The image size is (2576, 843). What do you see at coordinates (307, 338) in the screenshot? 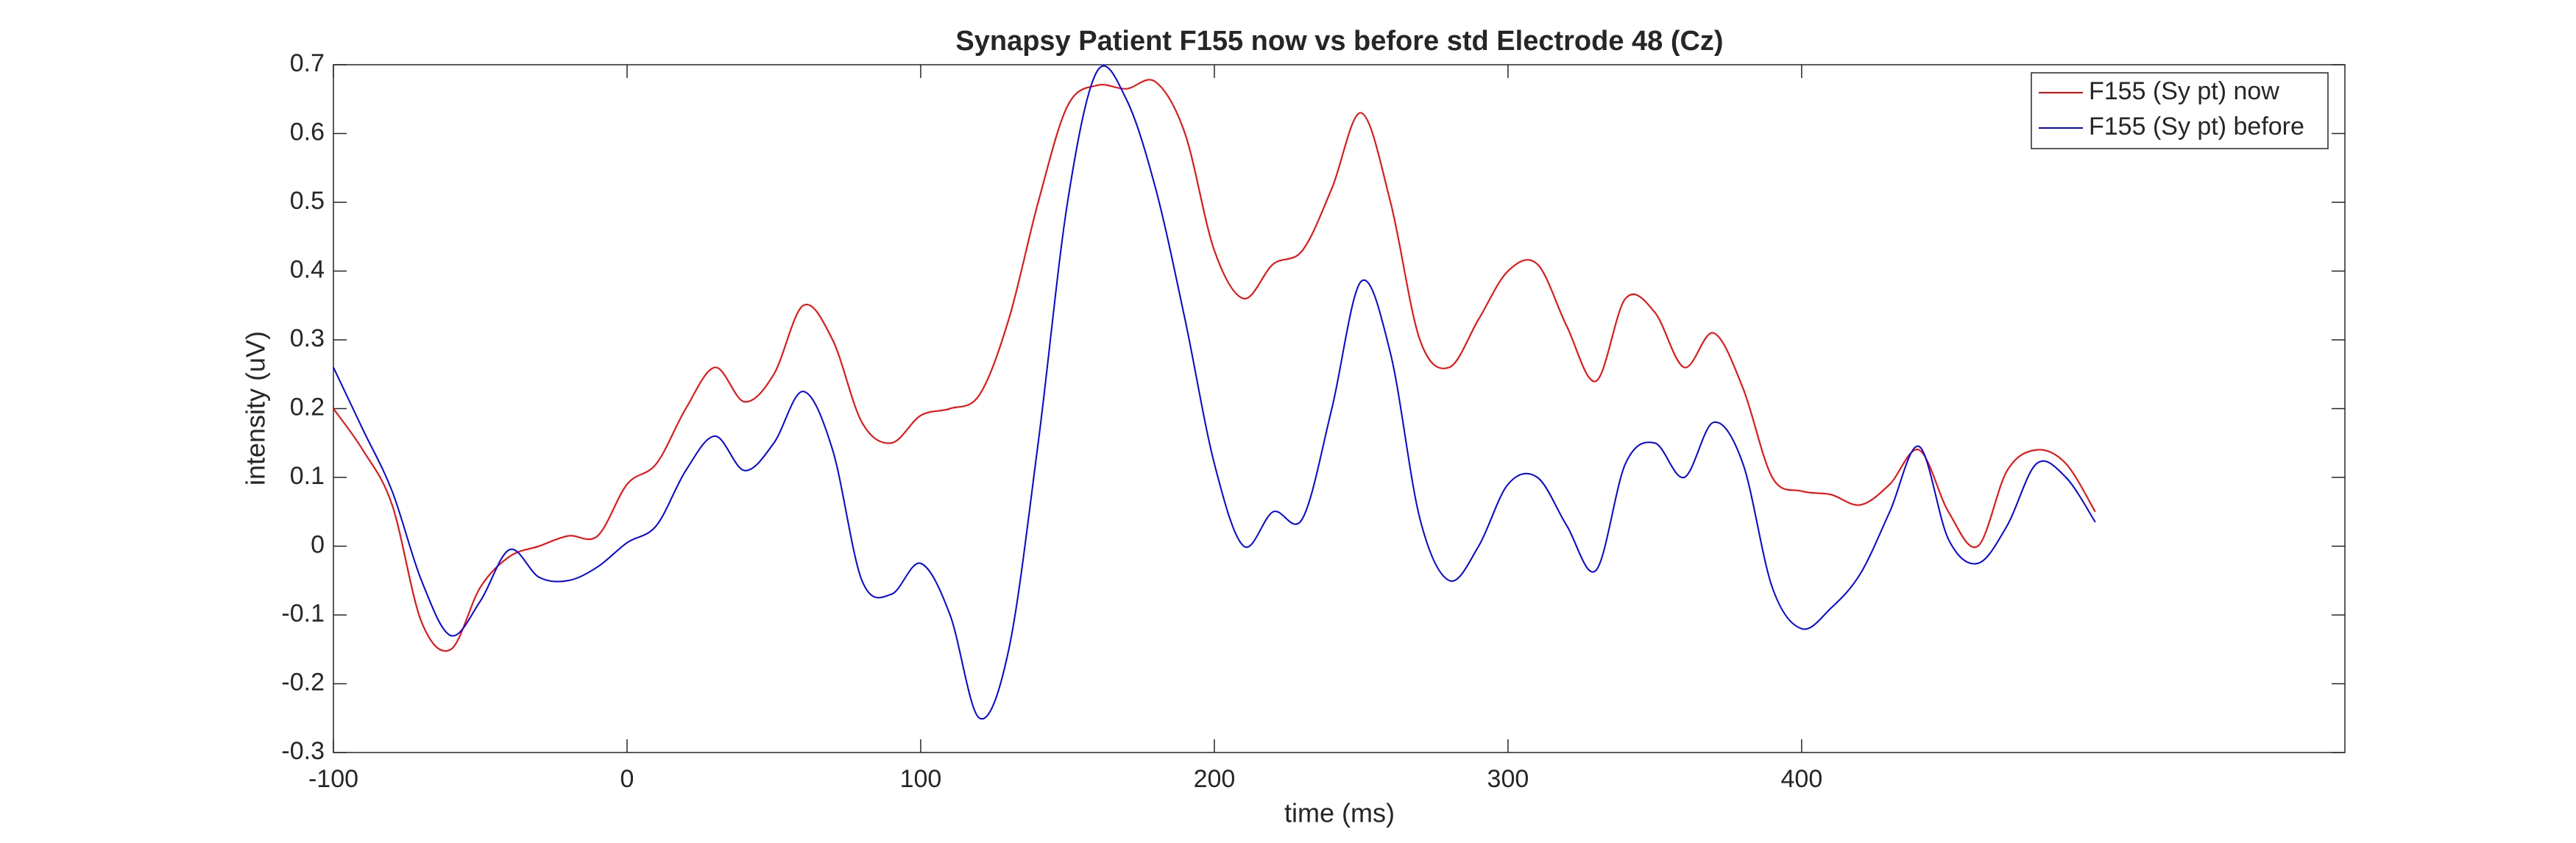
I see `y-tick-label: 0.3` at bounding box center [307, 338].